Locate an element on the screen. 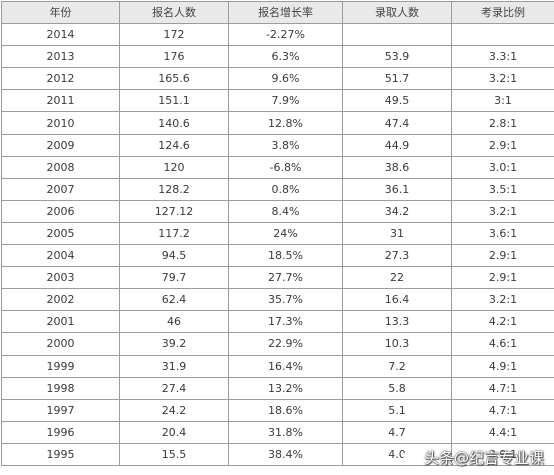 The width and height of the screenshot is (554, 475). table-row: 2000 39.2 22.9% 10.3 4.6:1 is located at coordinates (277, 344).